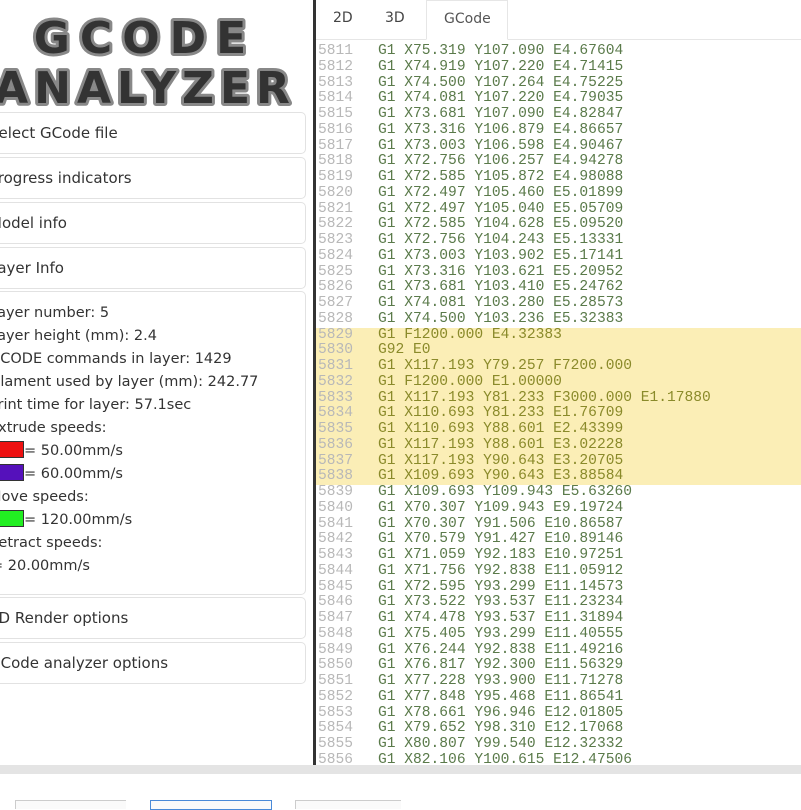 This screenshot has width=801, height=810. What do you see at coordinates (336, 712) in the screenshot?
I see `line-number: 5853` at bounding box center [336, 712].